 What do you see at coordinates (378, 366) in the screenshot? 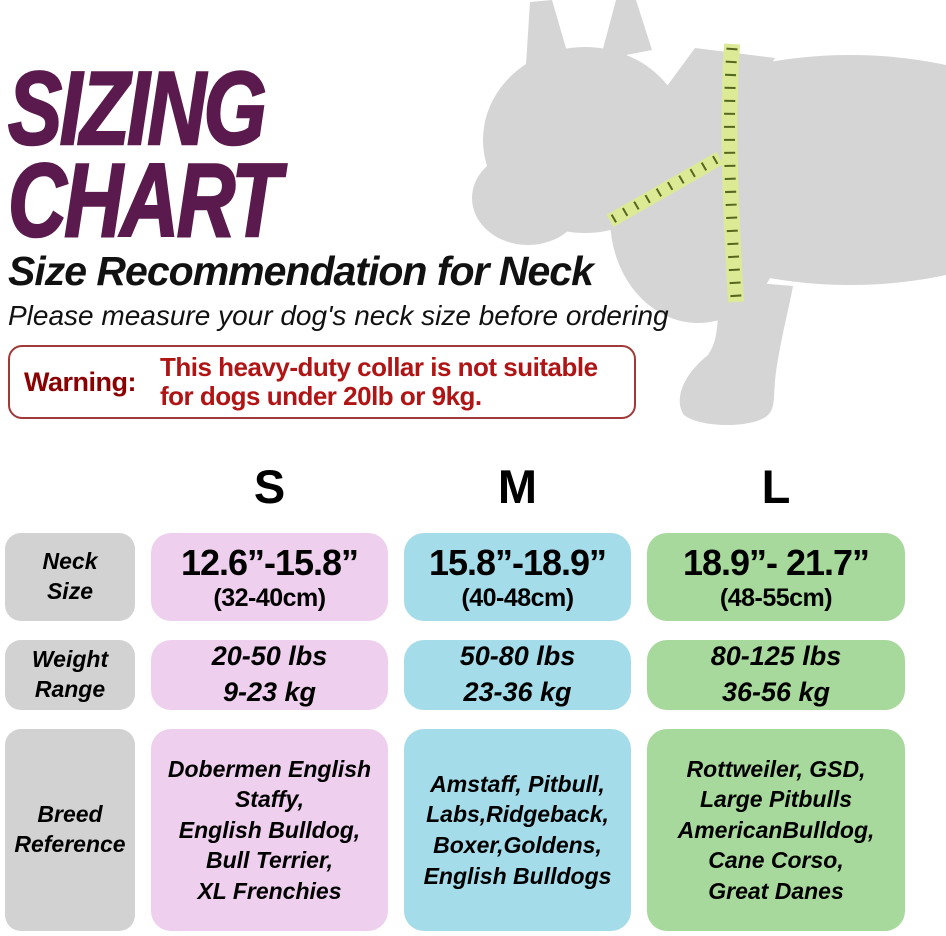
I see `warning-text-line1: This heavy-duty collar is not suitable` at bounding box center [378, 366].